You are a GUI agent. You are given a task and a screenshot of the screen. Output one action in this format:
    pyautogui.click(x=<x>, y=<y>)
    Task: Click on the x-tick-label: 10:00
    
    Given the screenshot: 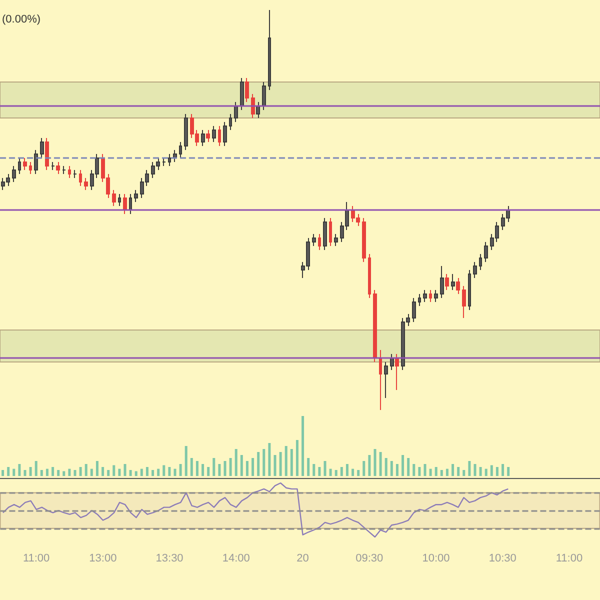 What is the action you would take?
    pyautogui.click(x=436, y=558)
    